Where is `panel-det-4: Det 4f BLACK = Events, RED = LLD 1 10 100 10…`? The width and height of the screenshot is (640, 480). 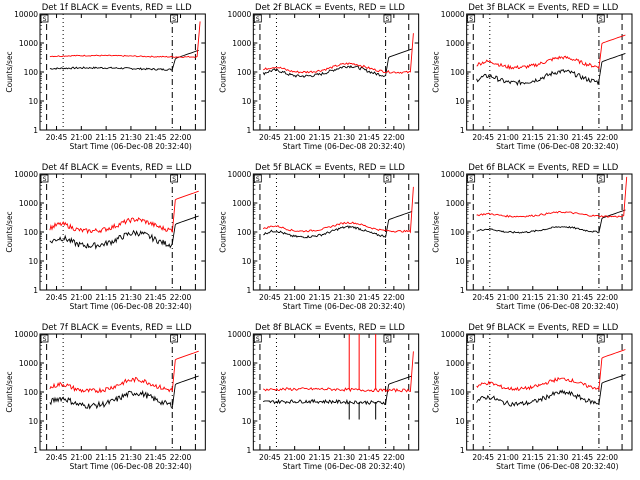
panel-det-4: Det 4f BLACK = Events, RED = LLD 1 10 100 10… is located at coordinates (105, 237).